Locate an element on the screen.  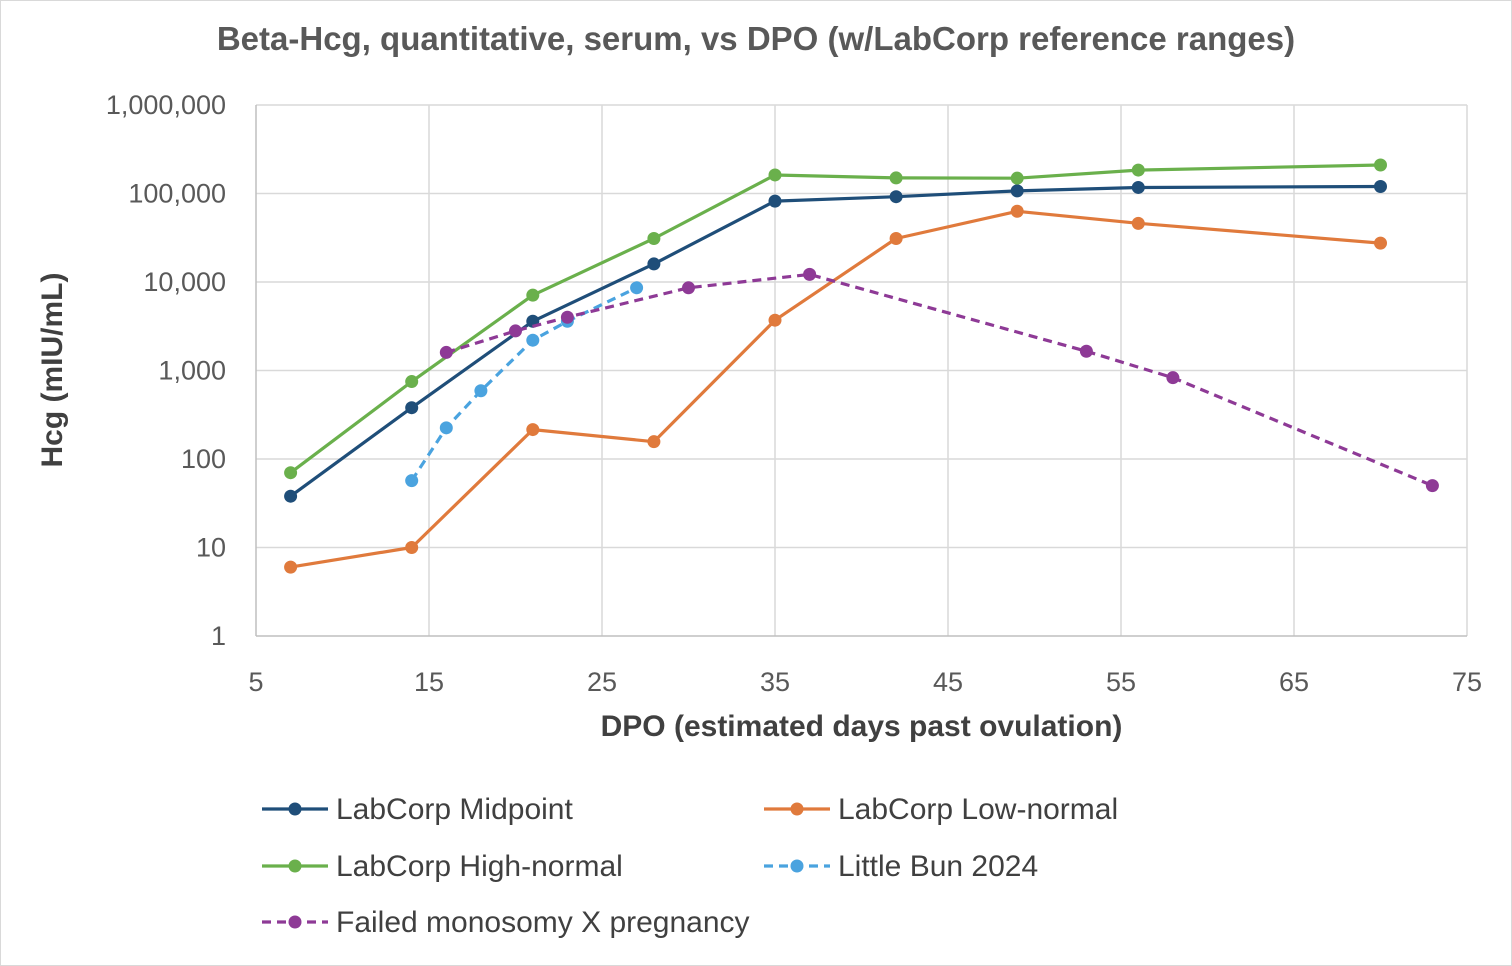
legend-label: Little Bun 2024 is located at coordinates (938, 866).